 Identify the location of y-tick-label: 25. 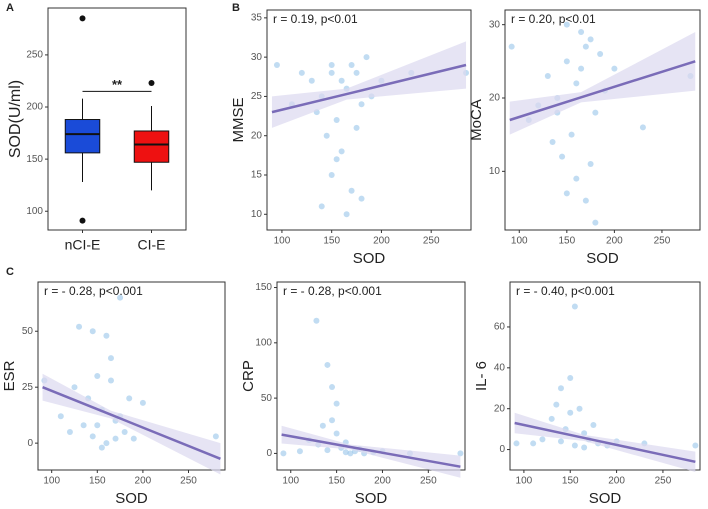
(28, 387).